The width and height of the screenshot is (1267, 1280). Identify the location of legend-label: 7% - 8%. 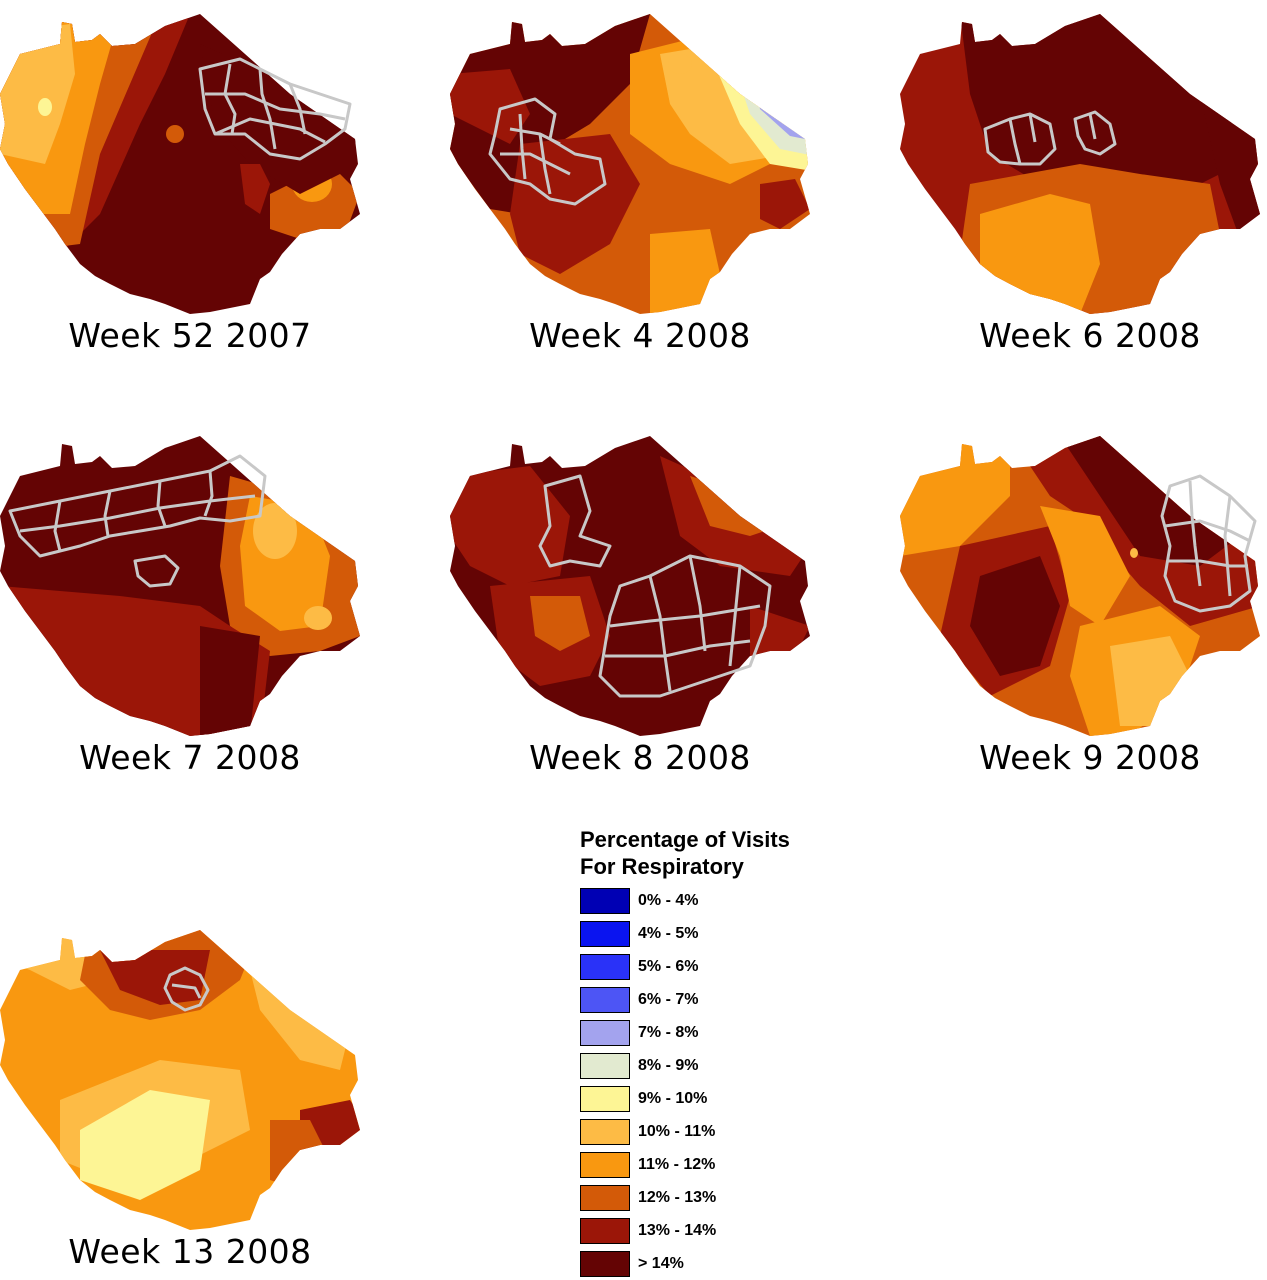
(668, 1032).